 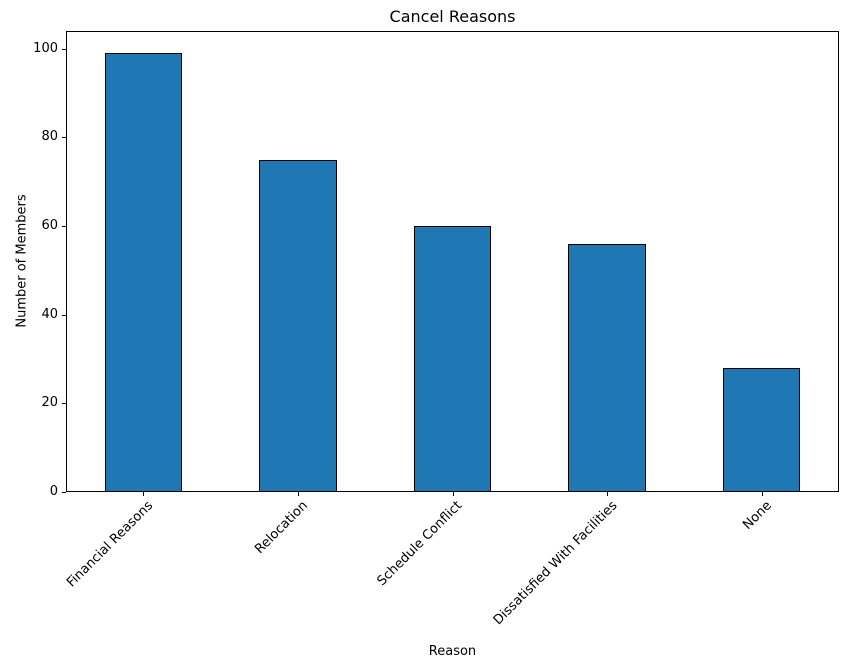 What do you see at coordinates (607, 367) in the screenshot?
I see `bar-dissatisfied-with-facilities` at bounding box center [607, 367].